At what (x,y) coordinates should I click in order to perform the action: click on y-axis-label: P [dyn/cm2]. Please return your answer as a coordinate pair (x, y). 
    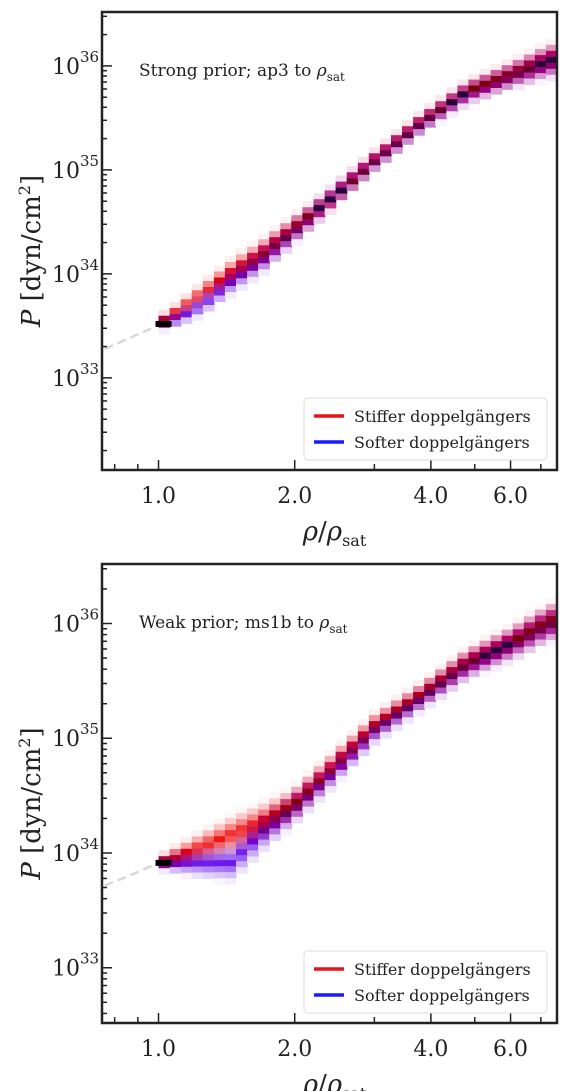
    Looking at the image, I should click on (31, 251).